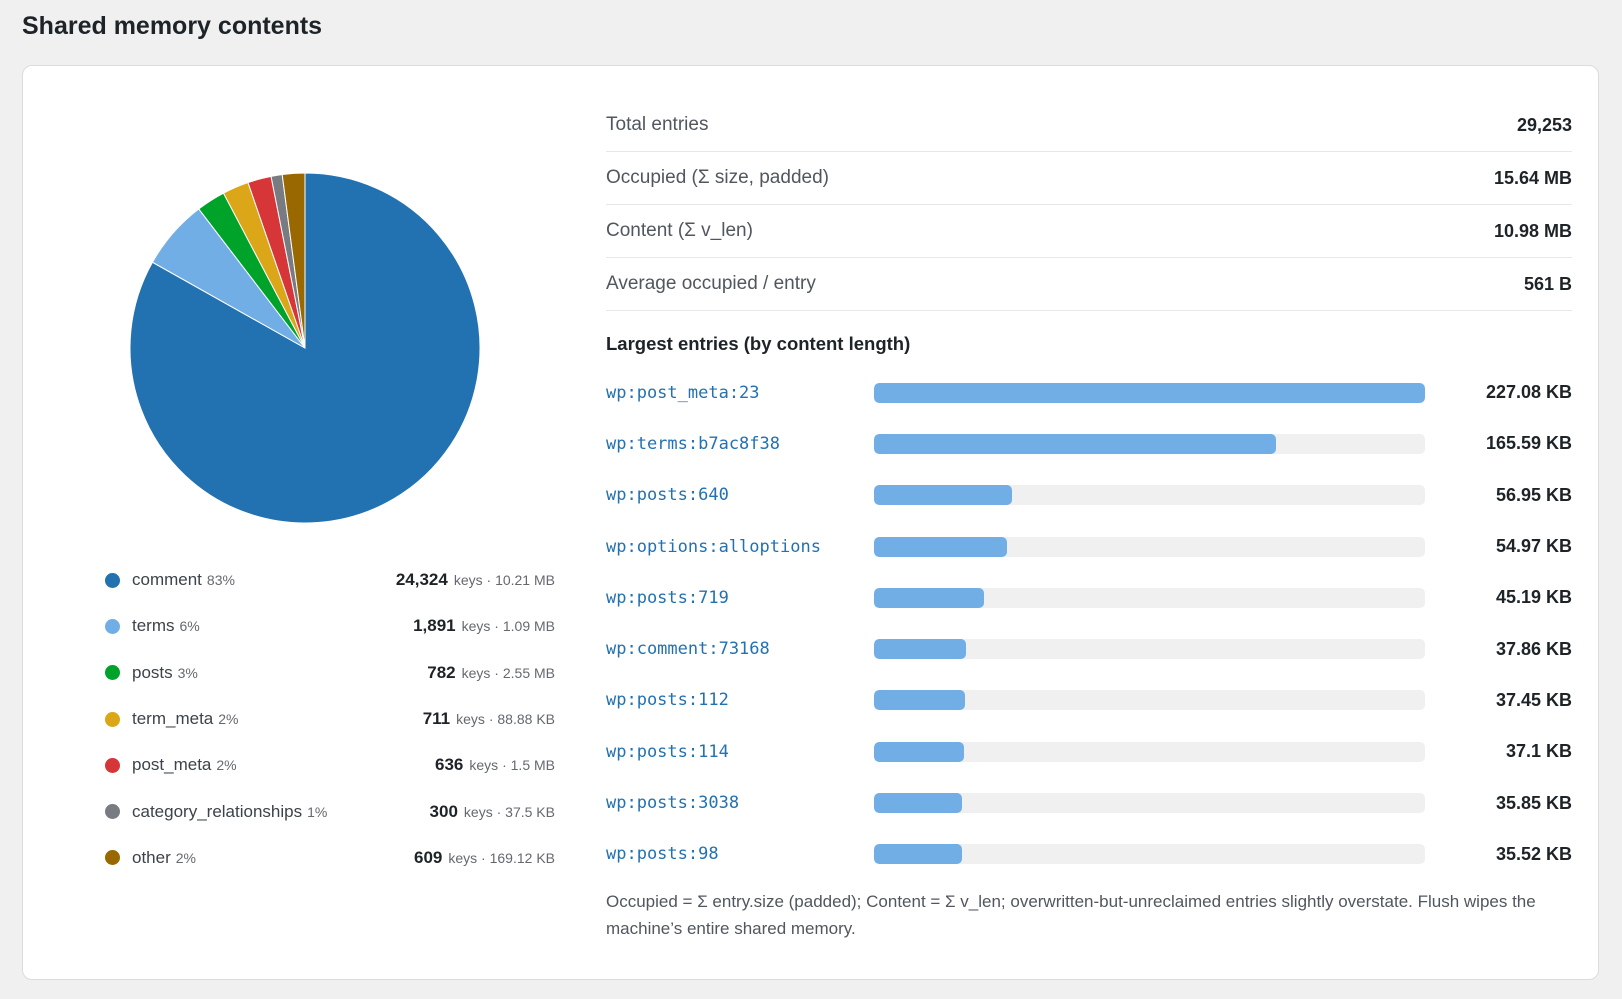 This screenshot has height=999, width=1622. Describe the element at coordinates (1528, 443) in the screenshot. I see `entry-size: 165.59 KB` at that location.